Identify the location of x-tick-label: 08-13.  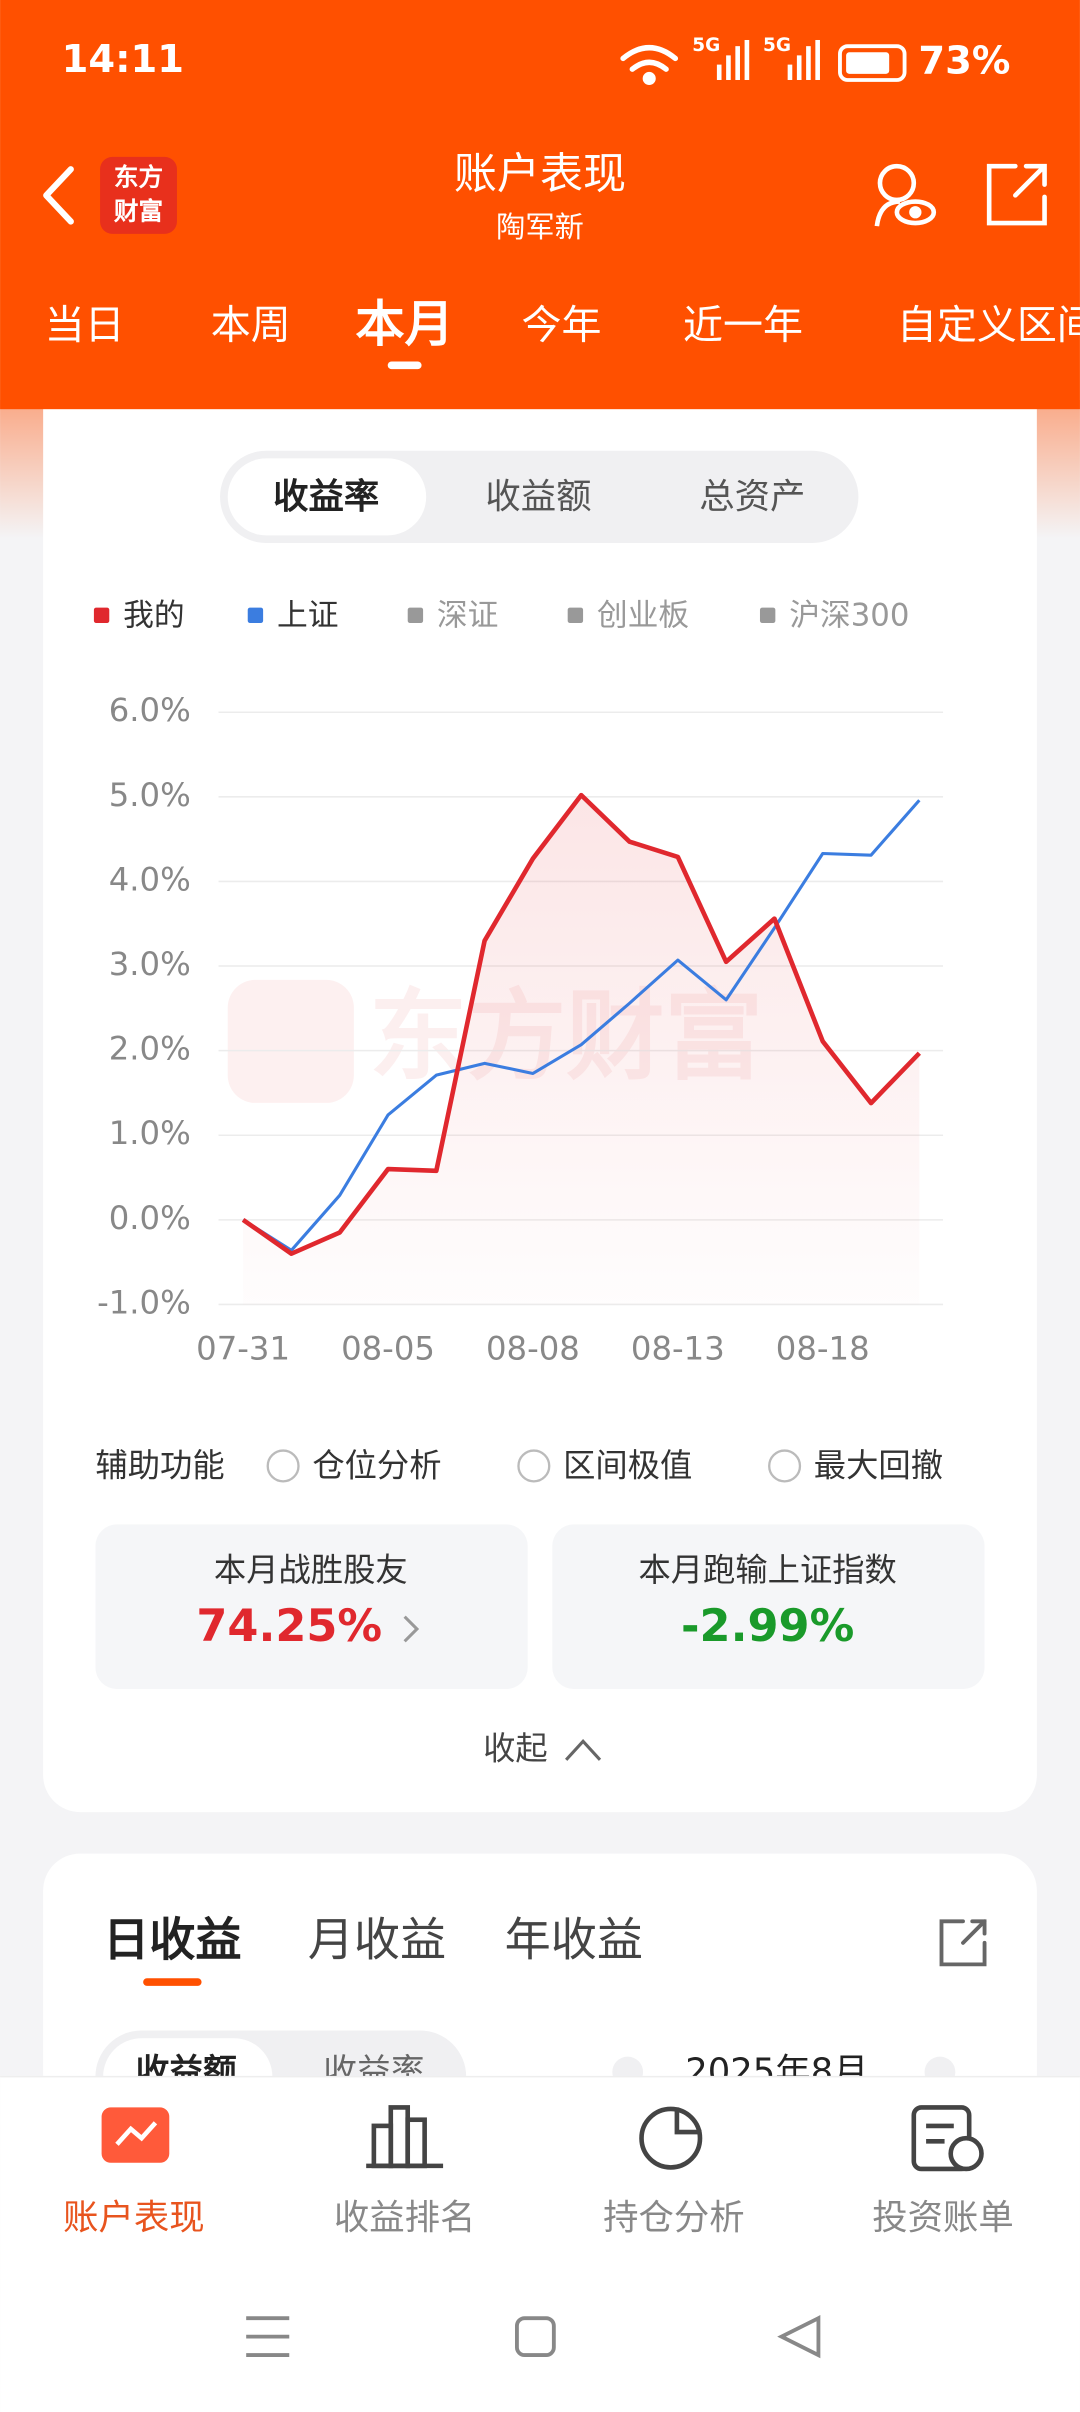
(678, 1349).